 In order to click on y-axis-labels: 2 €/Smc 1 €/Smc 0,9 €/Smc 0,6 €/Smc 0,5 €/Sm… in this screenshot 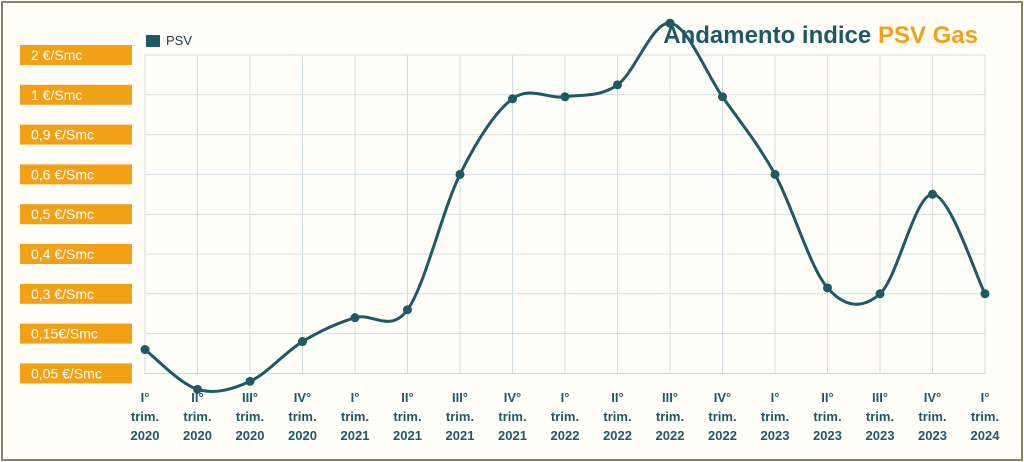, I will do `click(76, 214)`.